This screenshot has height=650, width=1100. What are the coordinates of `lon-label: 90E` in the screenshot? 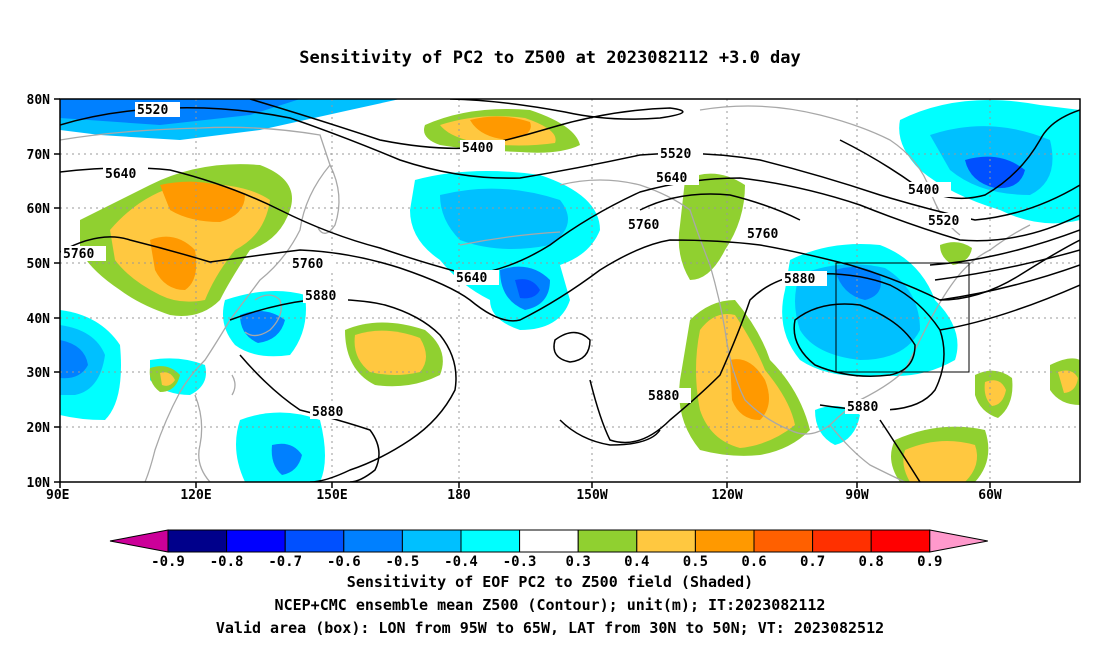 It's located at (57, 495).